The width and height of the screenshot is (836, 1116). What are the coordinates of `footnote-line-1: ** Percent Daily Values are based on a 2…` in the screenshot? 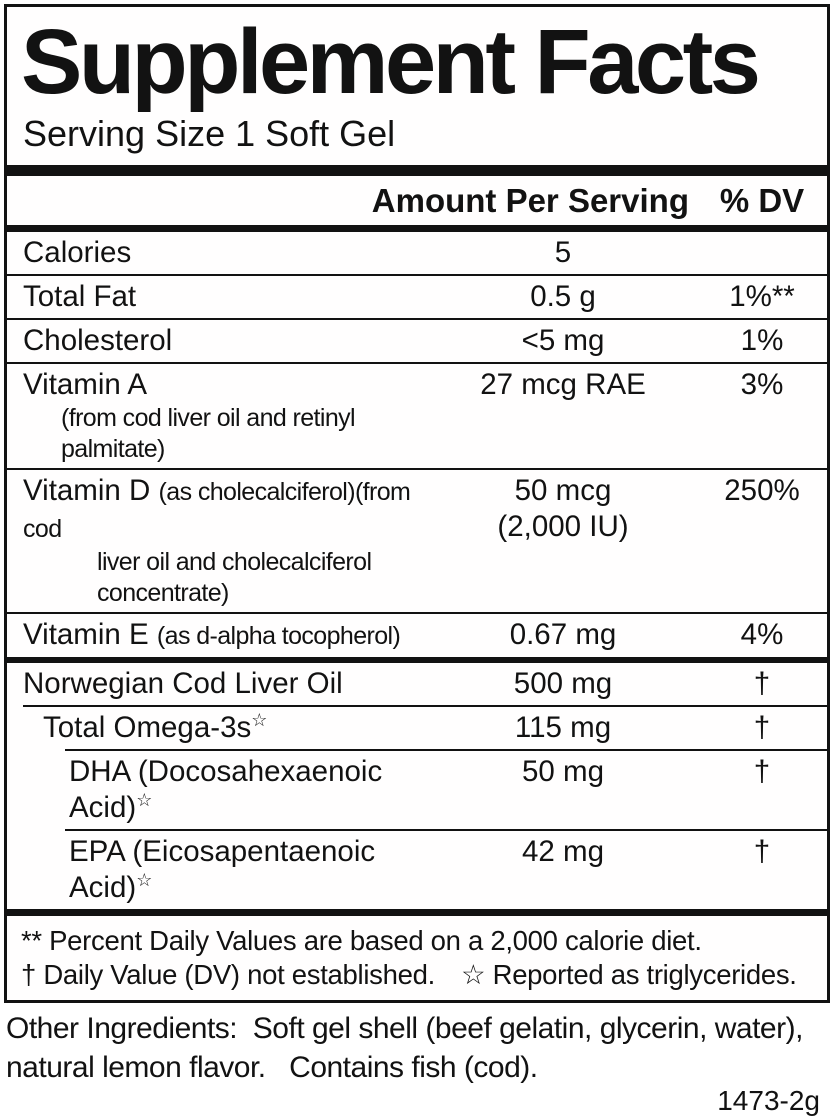 It's located at (361, 941).